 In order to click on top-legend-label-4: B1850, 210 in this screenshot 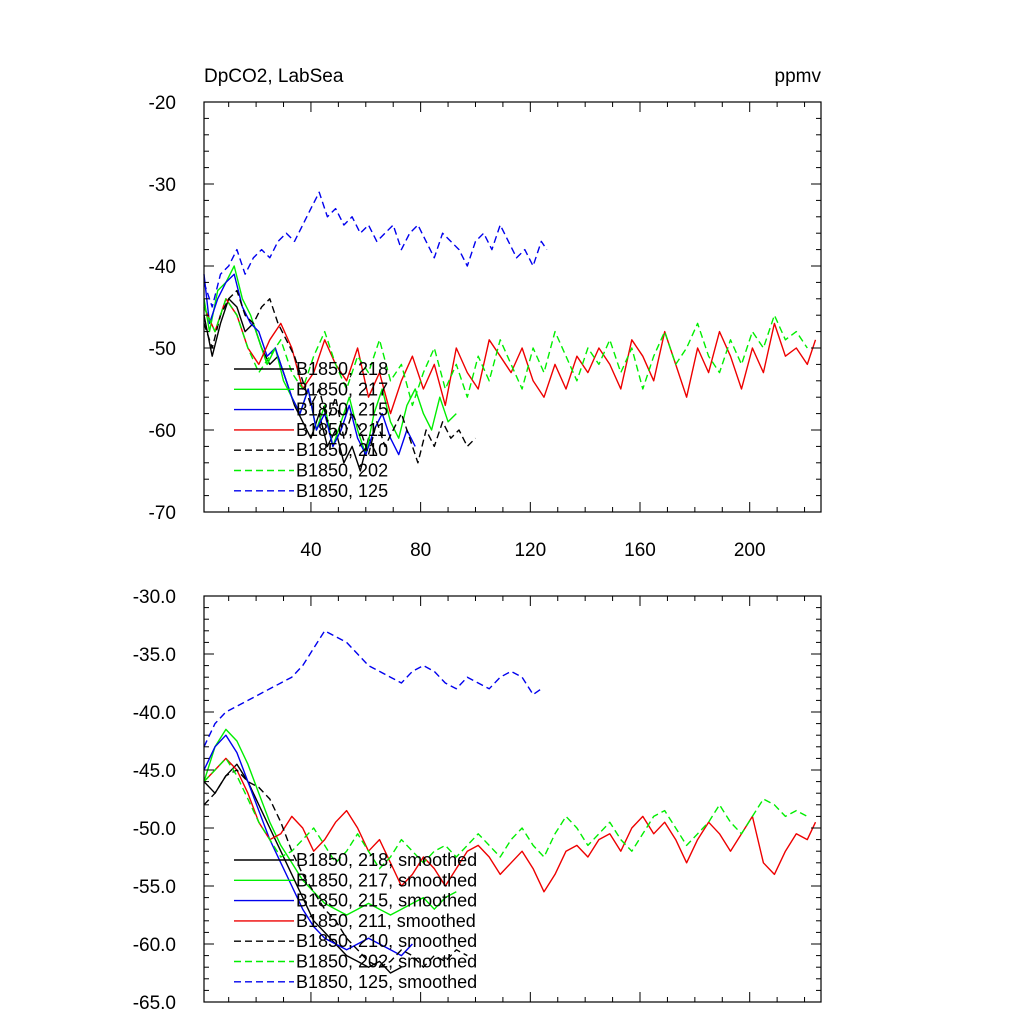, I will do `click(342, 450)`.